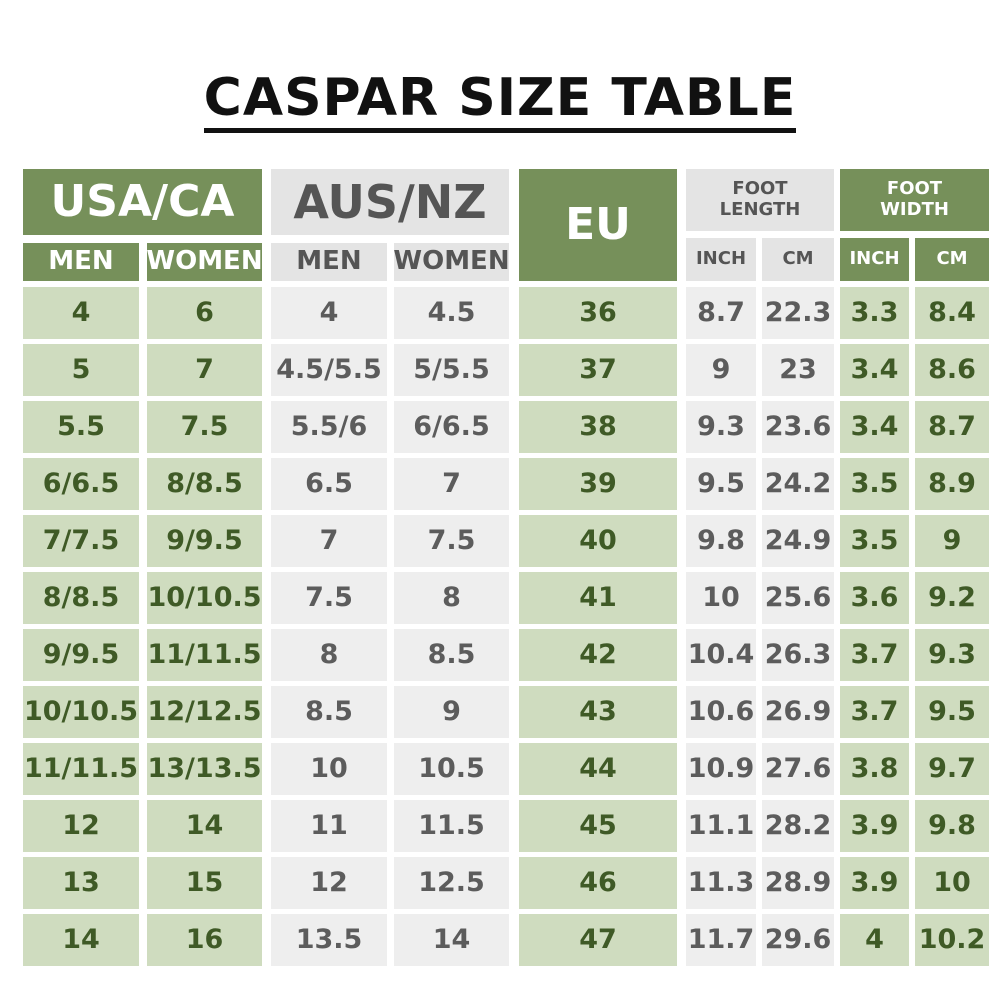 The width and height of the screenshot is (1000, 1000). I want to click on size-cell-usa-women: 12/12.5, so click(204, 712).